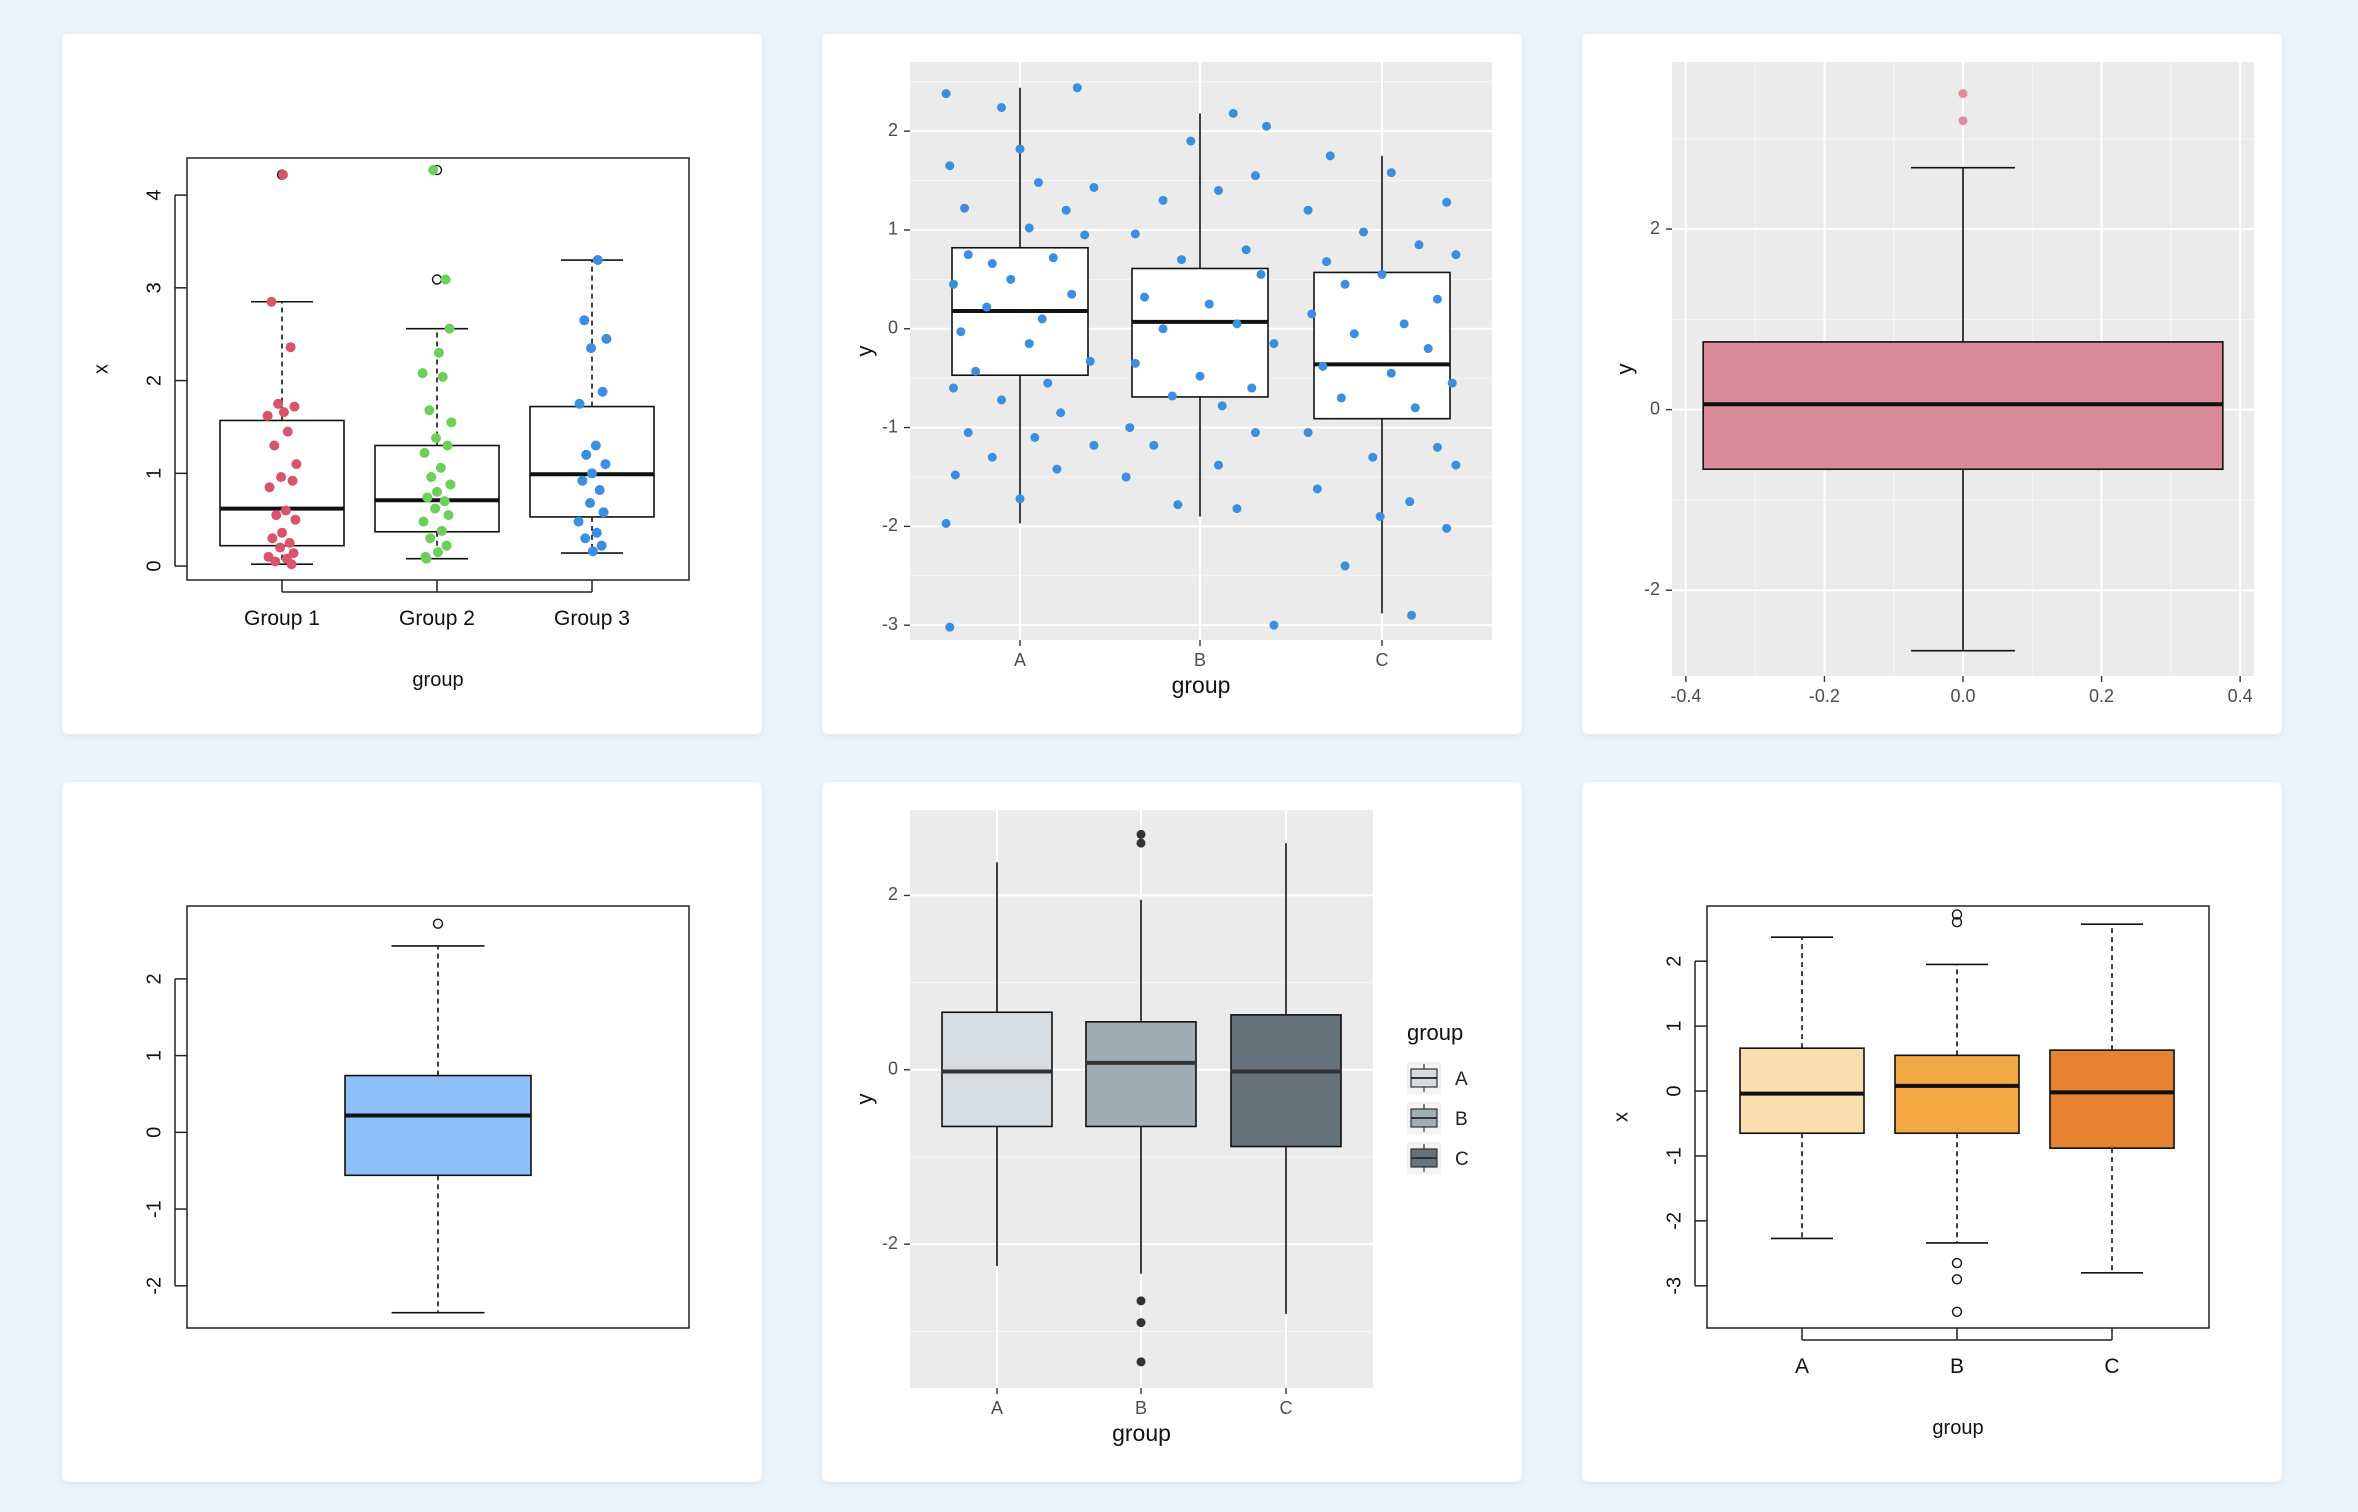 The height and width of the screenshot is (1512, 2358). I want to click on chart-card-3: -2 0 2 -0.4 -0.2 0.0 0.2 0.4 y, so click(1932, 384).